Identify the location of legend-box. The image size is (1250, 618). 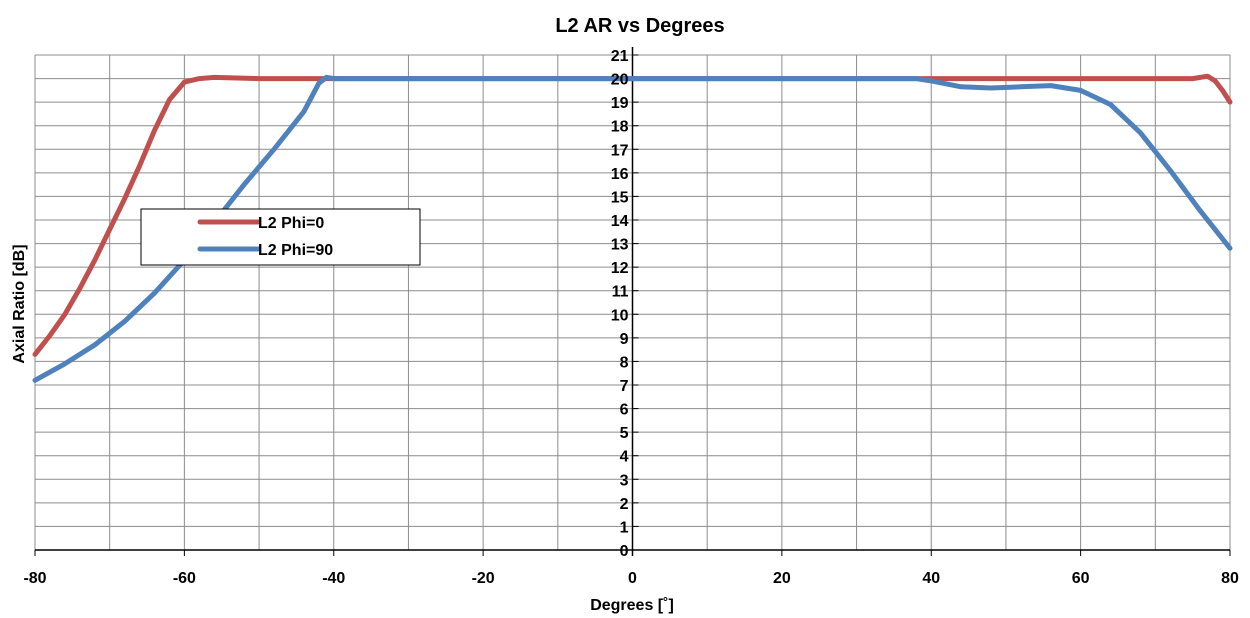
(280, 237).